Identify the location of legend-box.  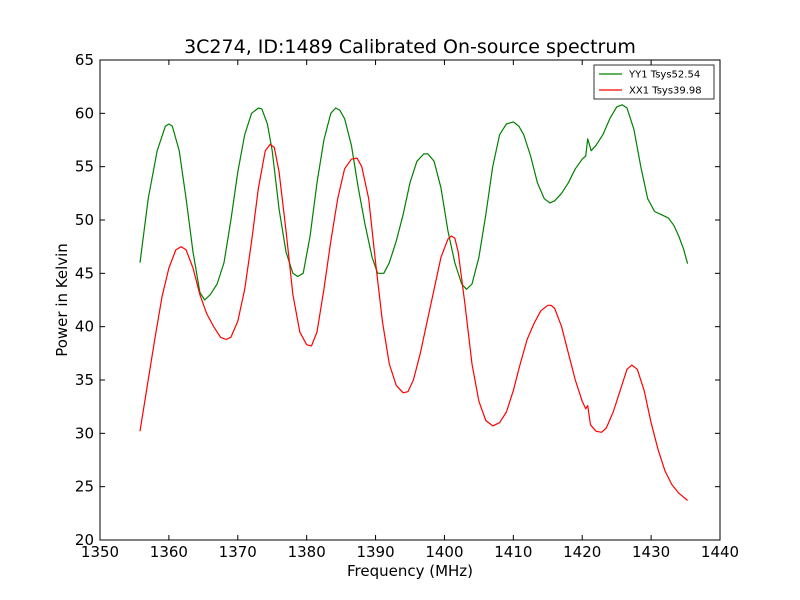
(654, 82).